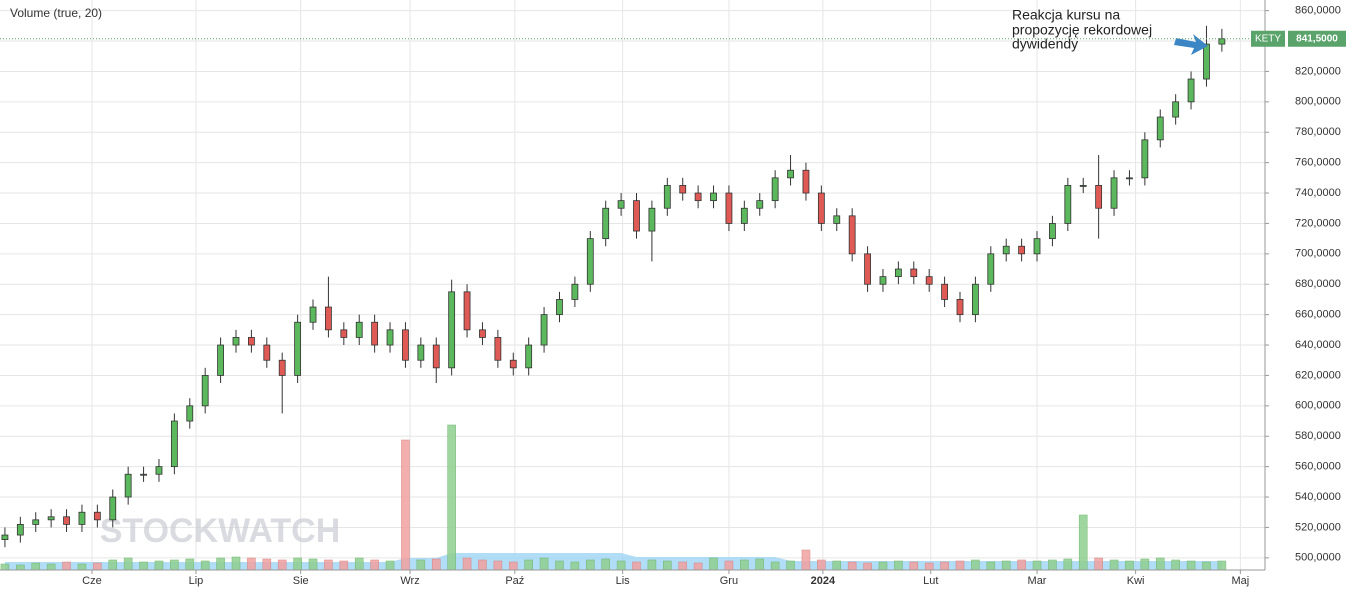 The width and height of the screenshot is (1346, 589). Describe the element at coordinates (729, 581) in the screenshot. I see `x-tick-label: Gru` at that location.